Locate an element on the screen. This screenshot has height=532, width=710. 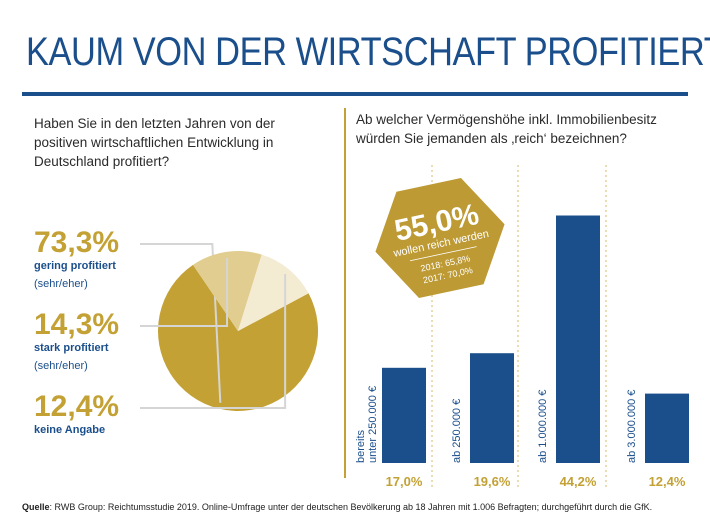
pie-value-label: 73,3% is located at coordinates (76, 242).